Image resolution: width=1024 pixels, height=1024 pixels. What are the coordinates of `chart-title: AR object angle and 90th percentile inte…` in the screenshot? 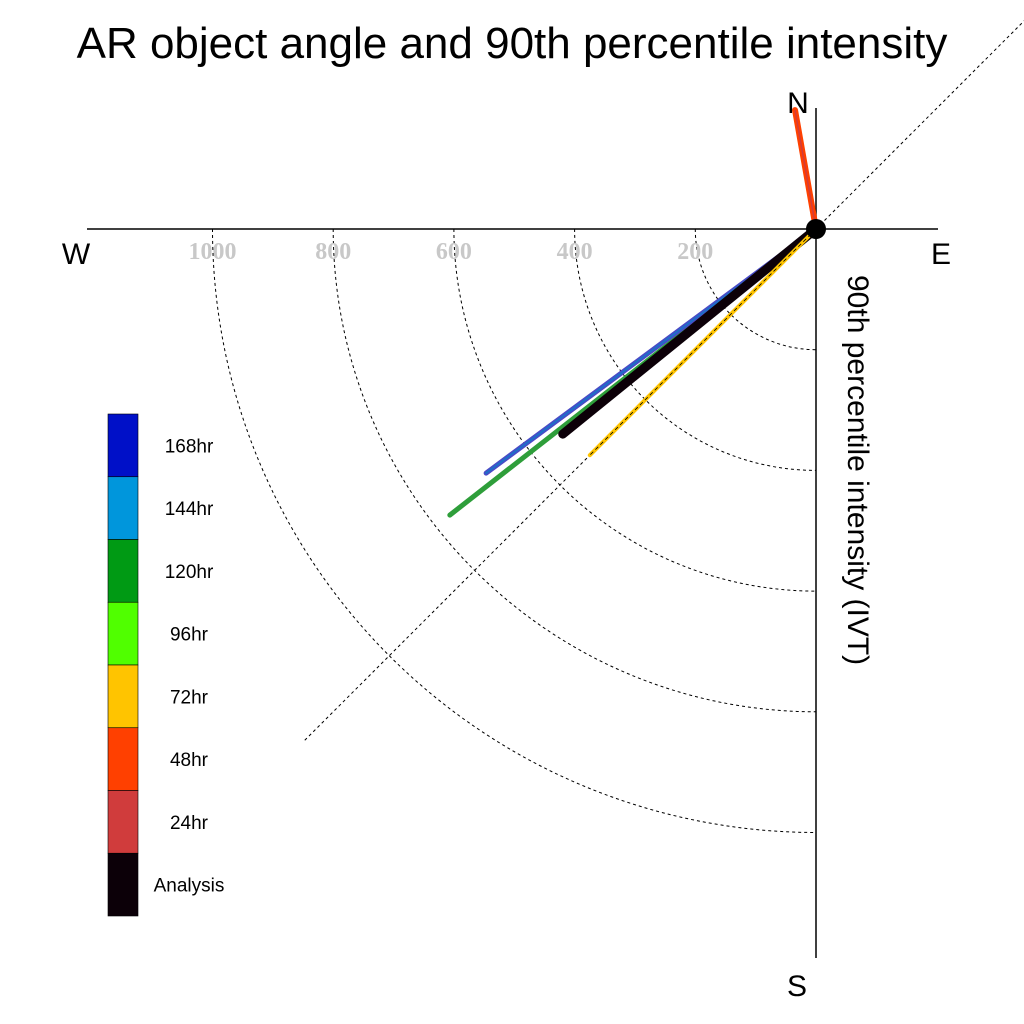 It's located at (512, 43).